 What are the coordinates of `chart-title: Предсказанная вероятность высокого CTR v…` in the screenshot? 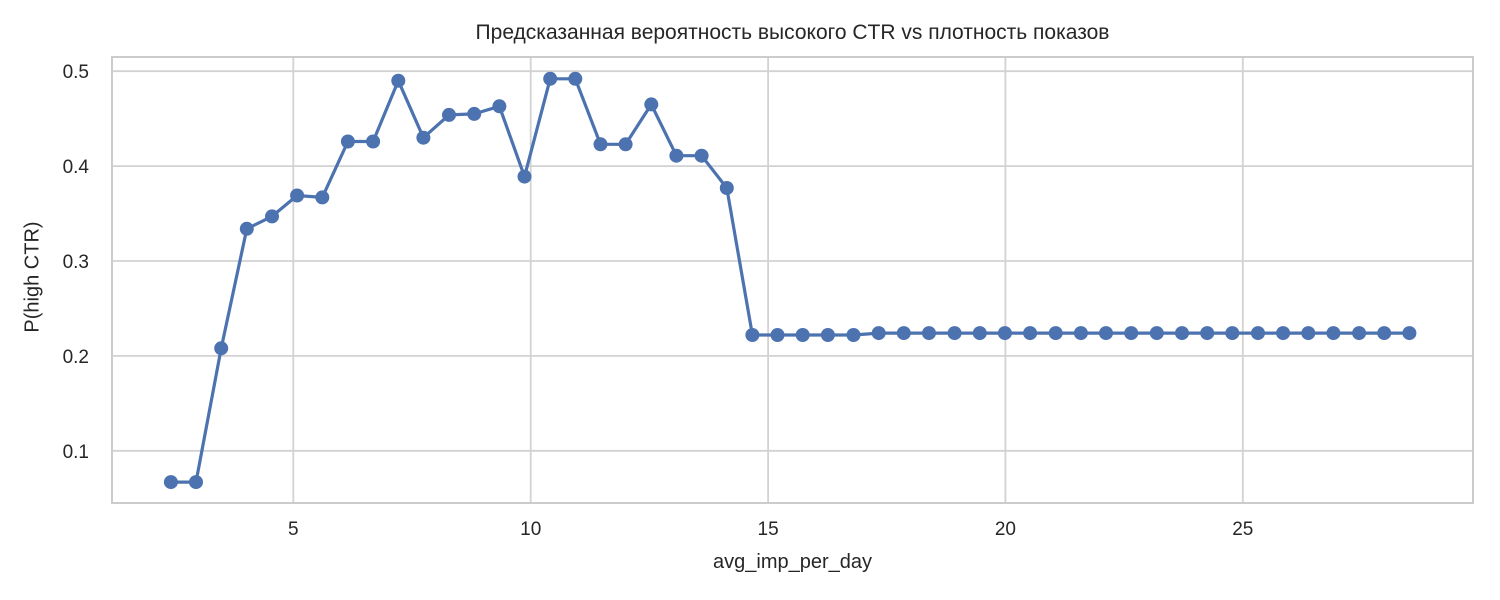 It's located at (792, 32).